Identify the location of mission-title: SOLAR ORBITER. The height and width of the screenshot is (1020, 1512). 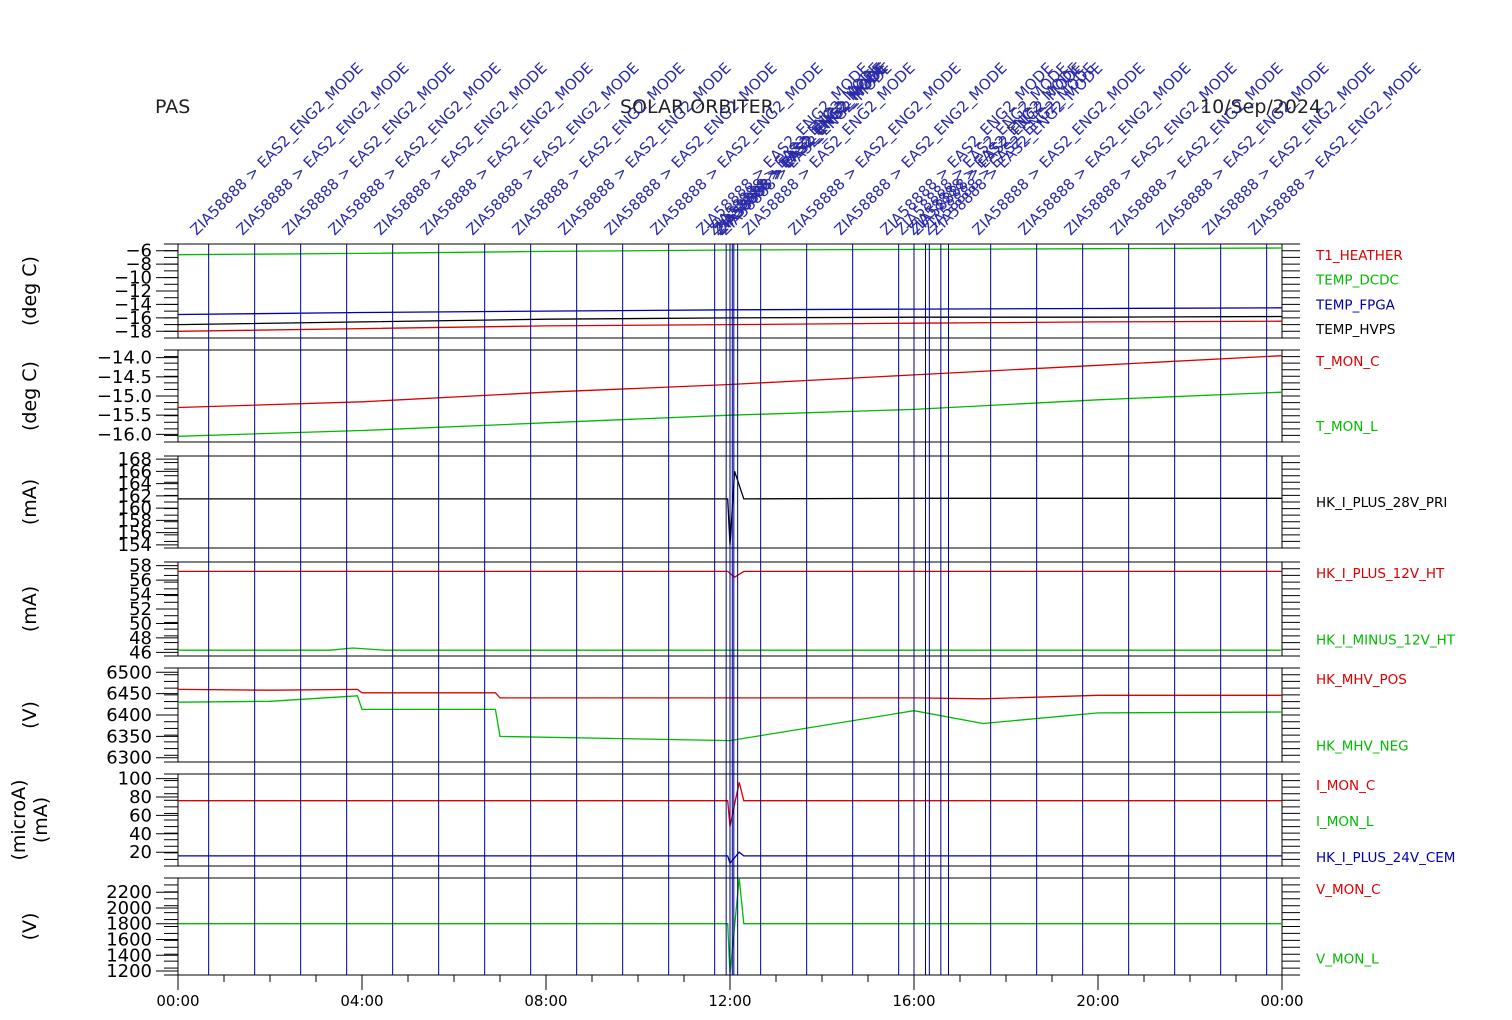
(697, 107).